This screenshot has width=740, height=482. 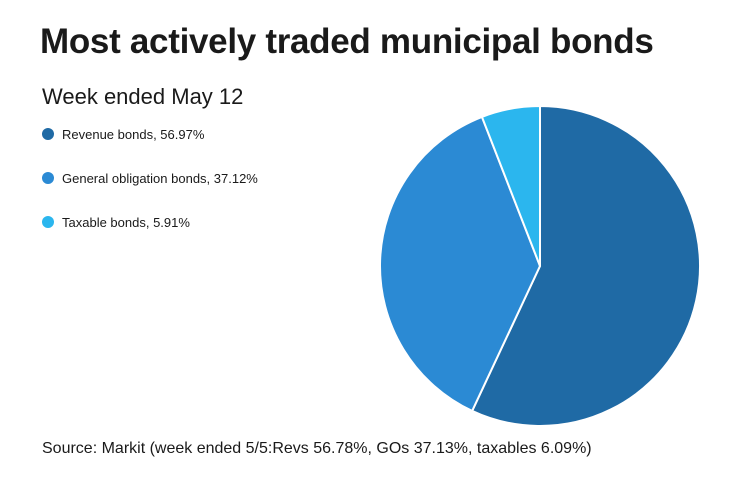 What do you see at coordinates (347, 41) in the screenshot?
I see `chart-title: Most actively traded municipal bonds` at bounding box center [347, 41].